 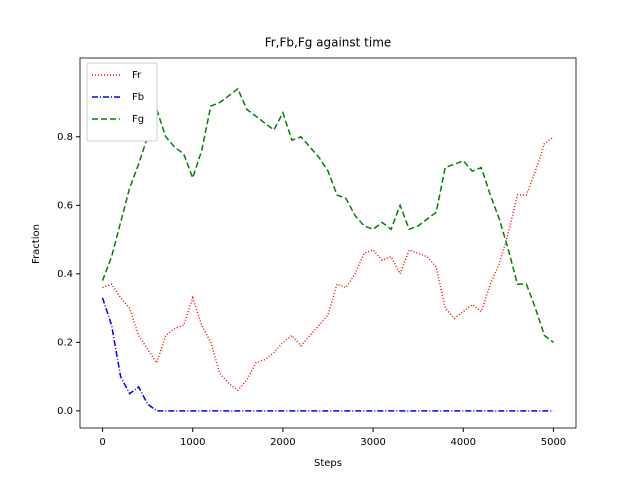 I want to click on legend-label: Fb, so click(x=138, y=97).